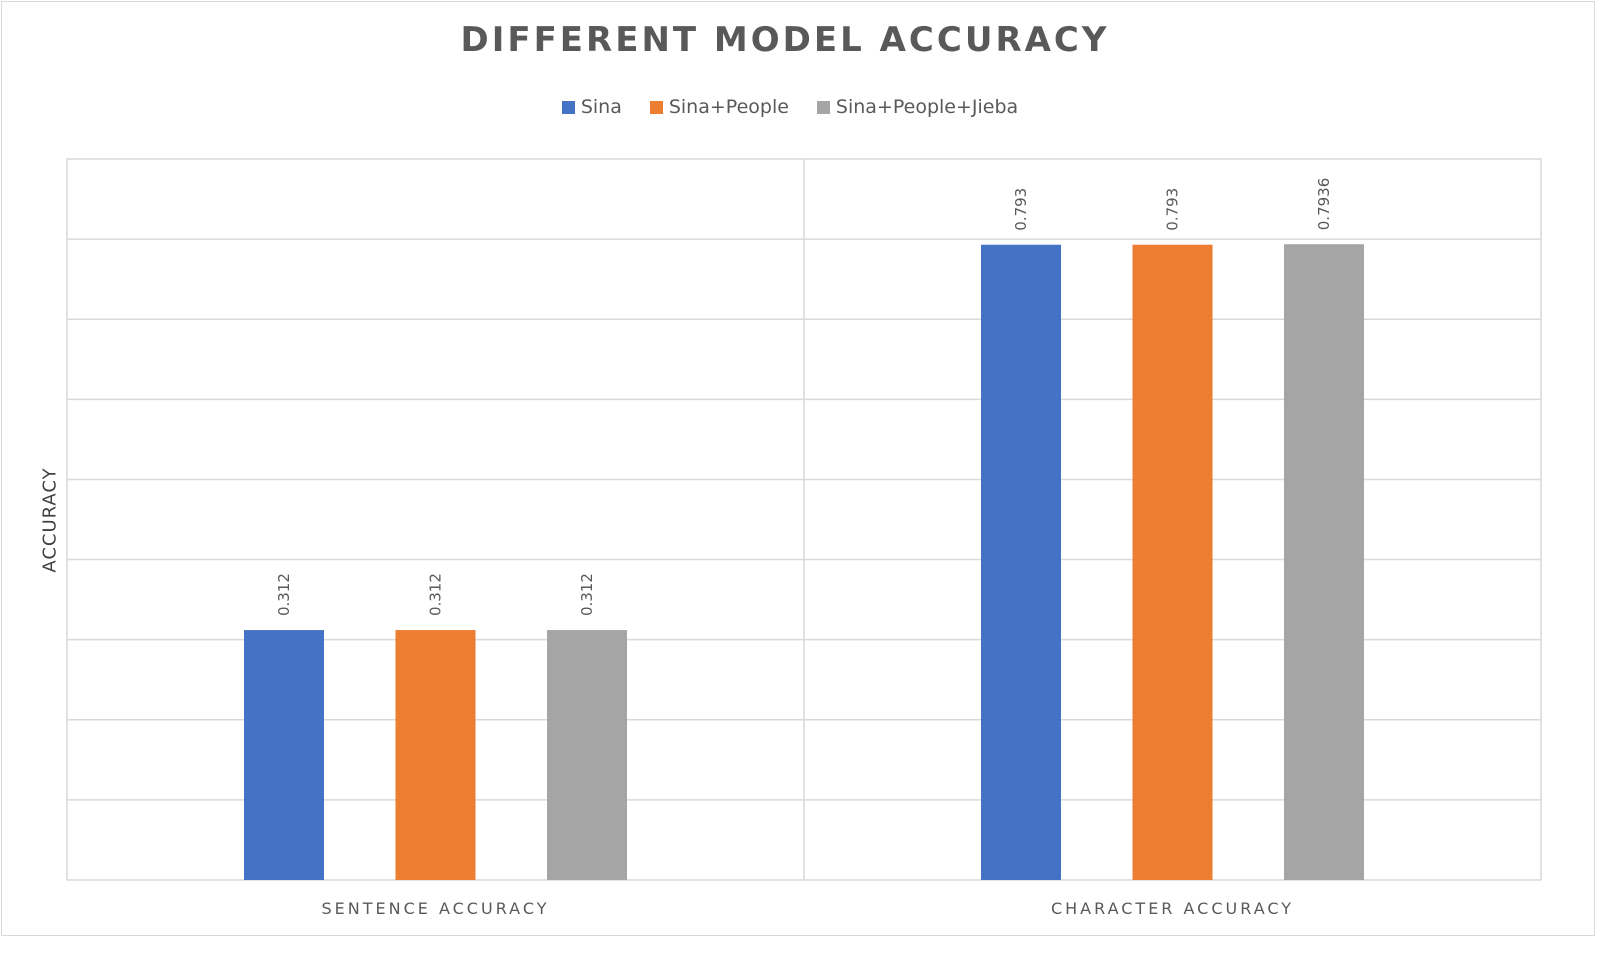 This screenshot has height=956, width=1598. What do you see at coordinates (1172, 908) in the screenshot?
I see `x-tick-label: CHARACTER ACCURACY` at bounding box center [1172, 908].